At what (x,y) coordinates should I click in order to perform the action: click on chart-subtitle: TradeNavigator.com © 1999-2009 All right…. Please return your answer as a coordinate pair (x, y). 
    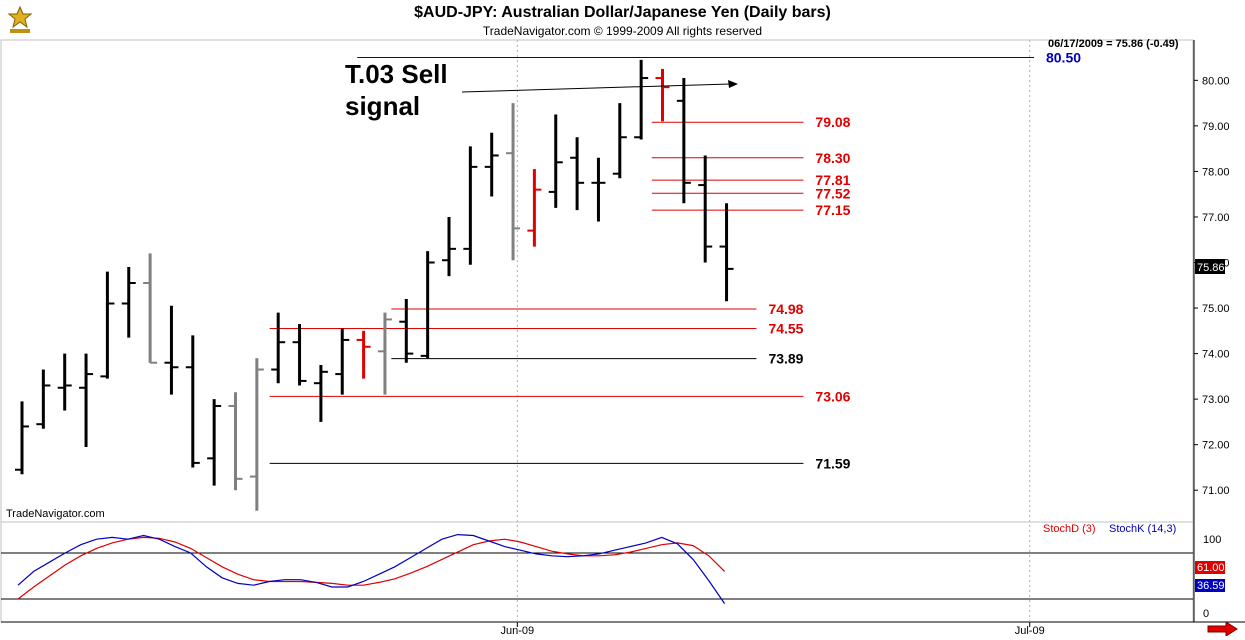
    Looking at the image, I should click on (622, 31).